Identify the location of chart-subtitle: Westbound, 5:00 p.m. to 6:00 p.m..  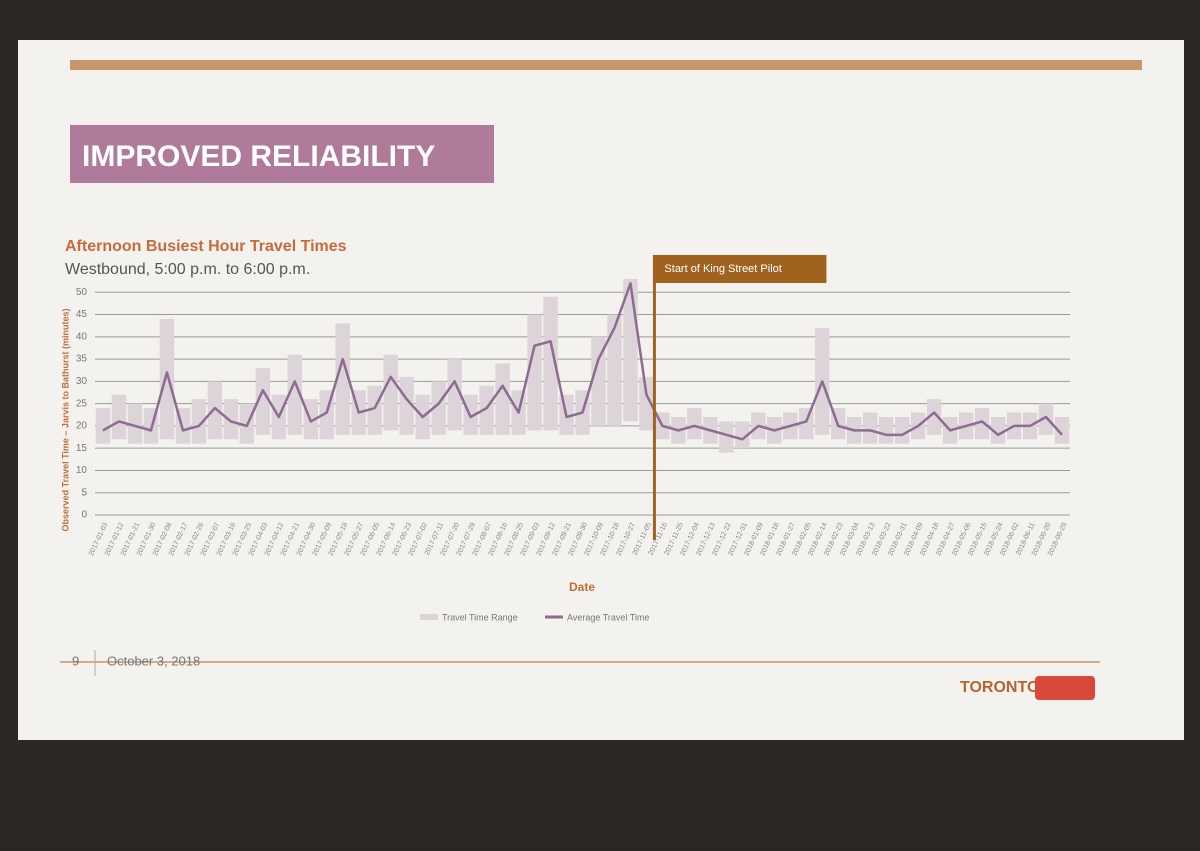
(187, 269).